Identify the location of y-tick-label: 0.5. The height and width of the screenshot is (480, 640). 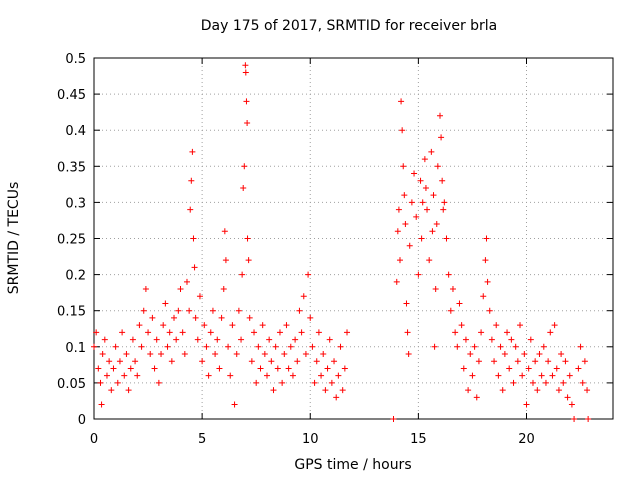
(75, 59).